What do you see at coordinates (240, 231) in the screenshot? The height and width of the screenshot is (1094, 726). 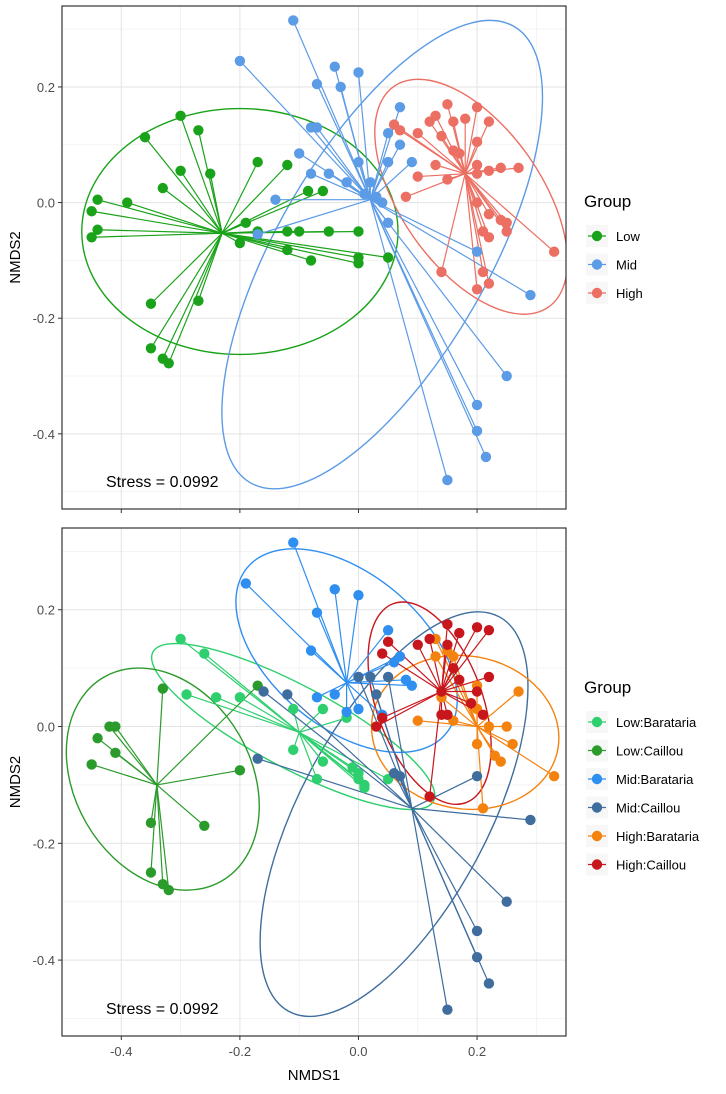 I see `ellipse-low` at bounding box center [240, 231].